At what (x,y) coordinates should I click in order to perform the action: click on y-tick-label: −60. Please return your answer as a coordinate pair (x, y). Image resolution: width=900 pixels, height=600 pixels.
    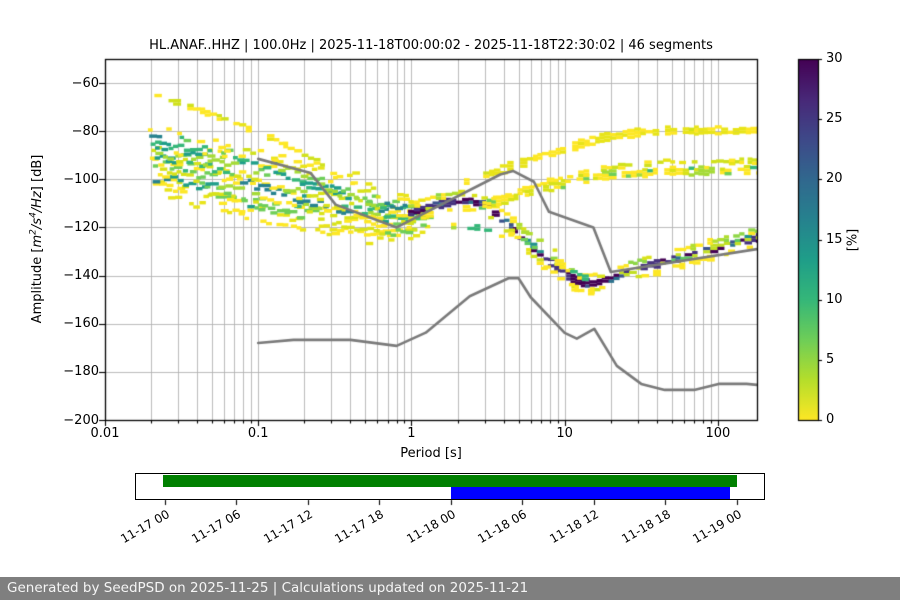
    Looking at the image, I should click on (85, 83).